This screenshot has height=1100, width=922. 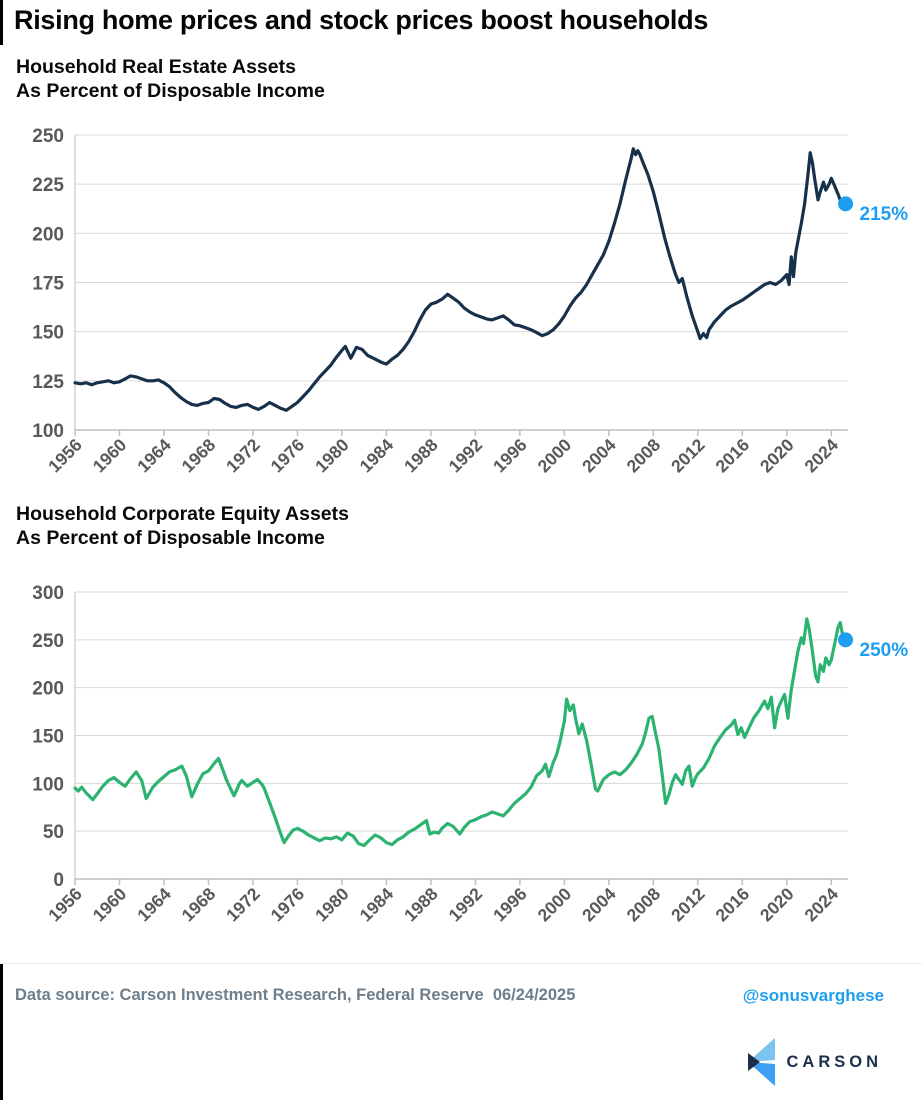 I want to click on carson-logo-text: CARSON, so click(x=834, y=1061).